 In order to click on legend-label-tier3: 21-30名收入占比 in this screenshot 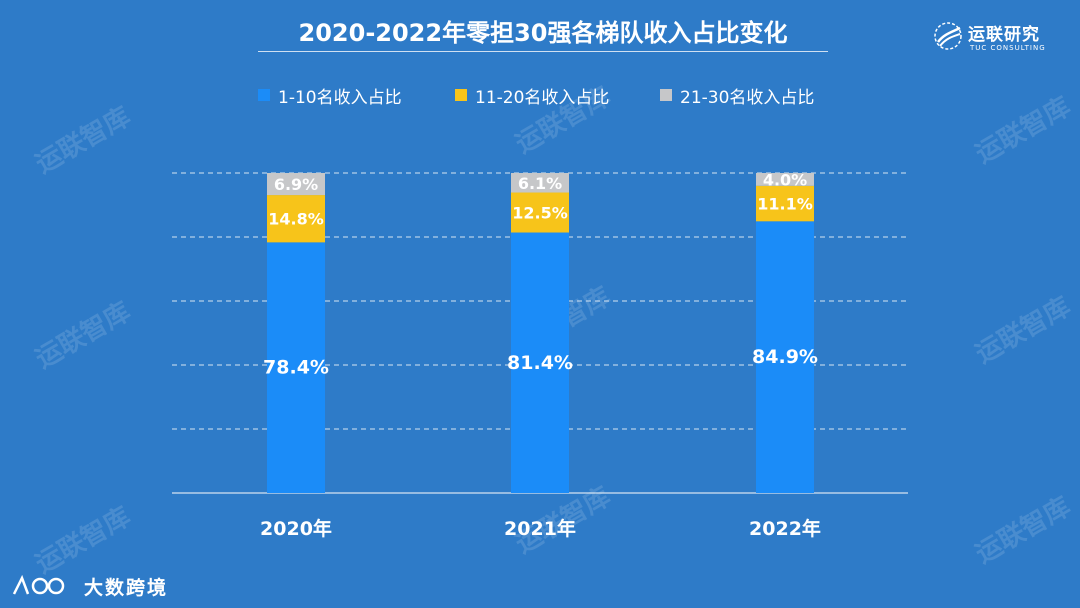, I will do `click(747, 97)`.